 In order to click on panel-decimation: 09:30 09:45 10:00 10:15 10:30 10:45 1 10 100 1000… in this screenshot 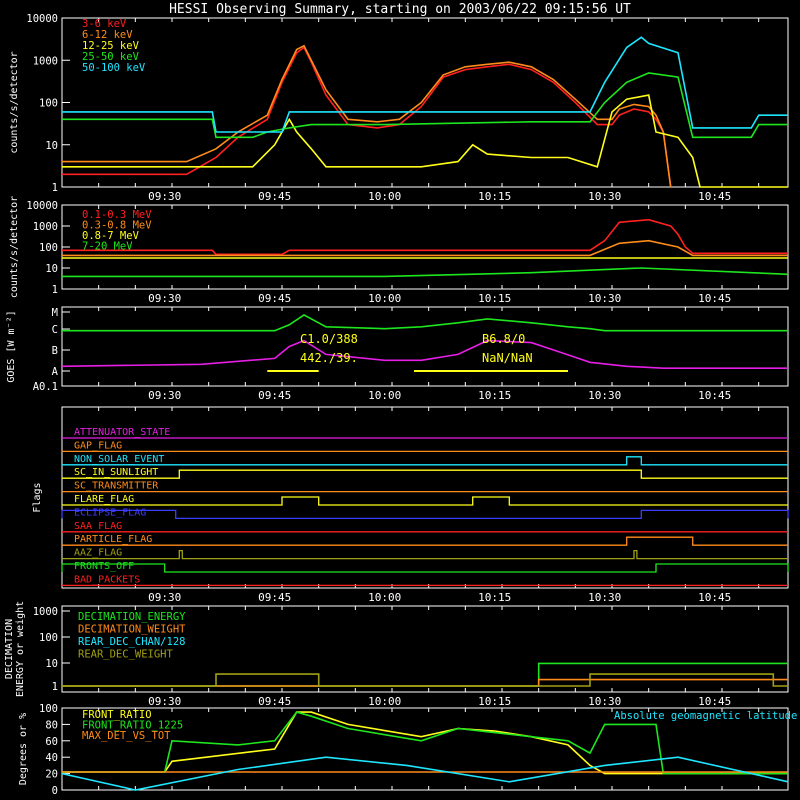, I will do `click(396, 654)`.